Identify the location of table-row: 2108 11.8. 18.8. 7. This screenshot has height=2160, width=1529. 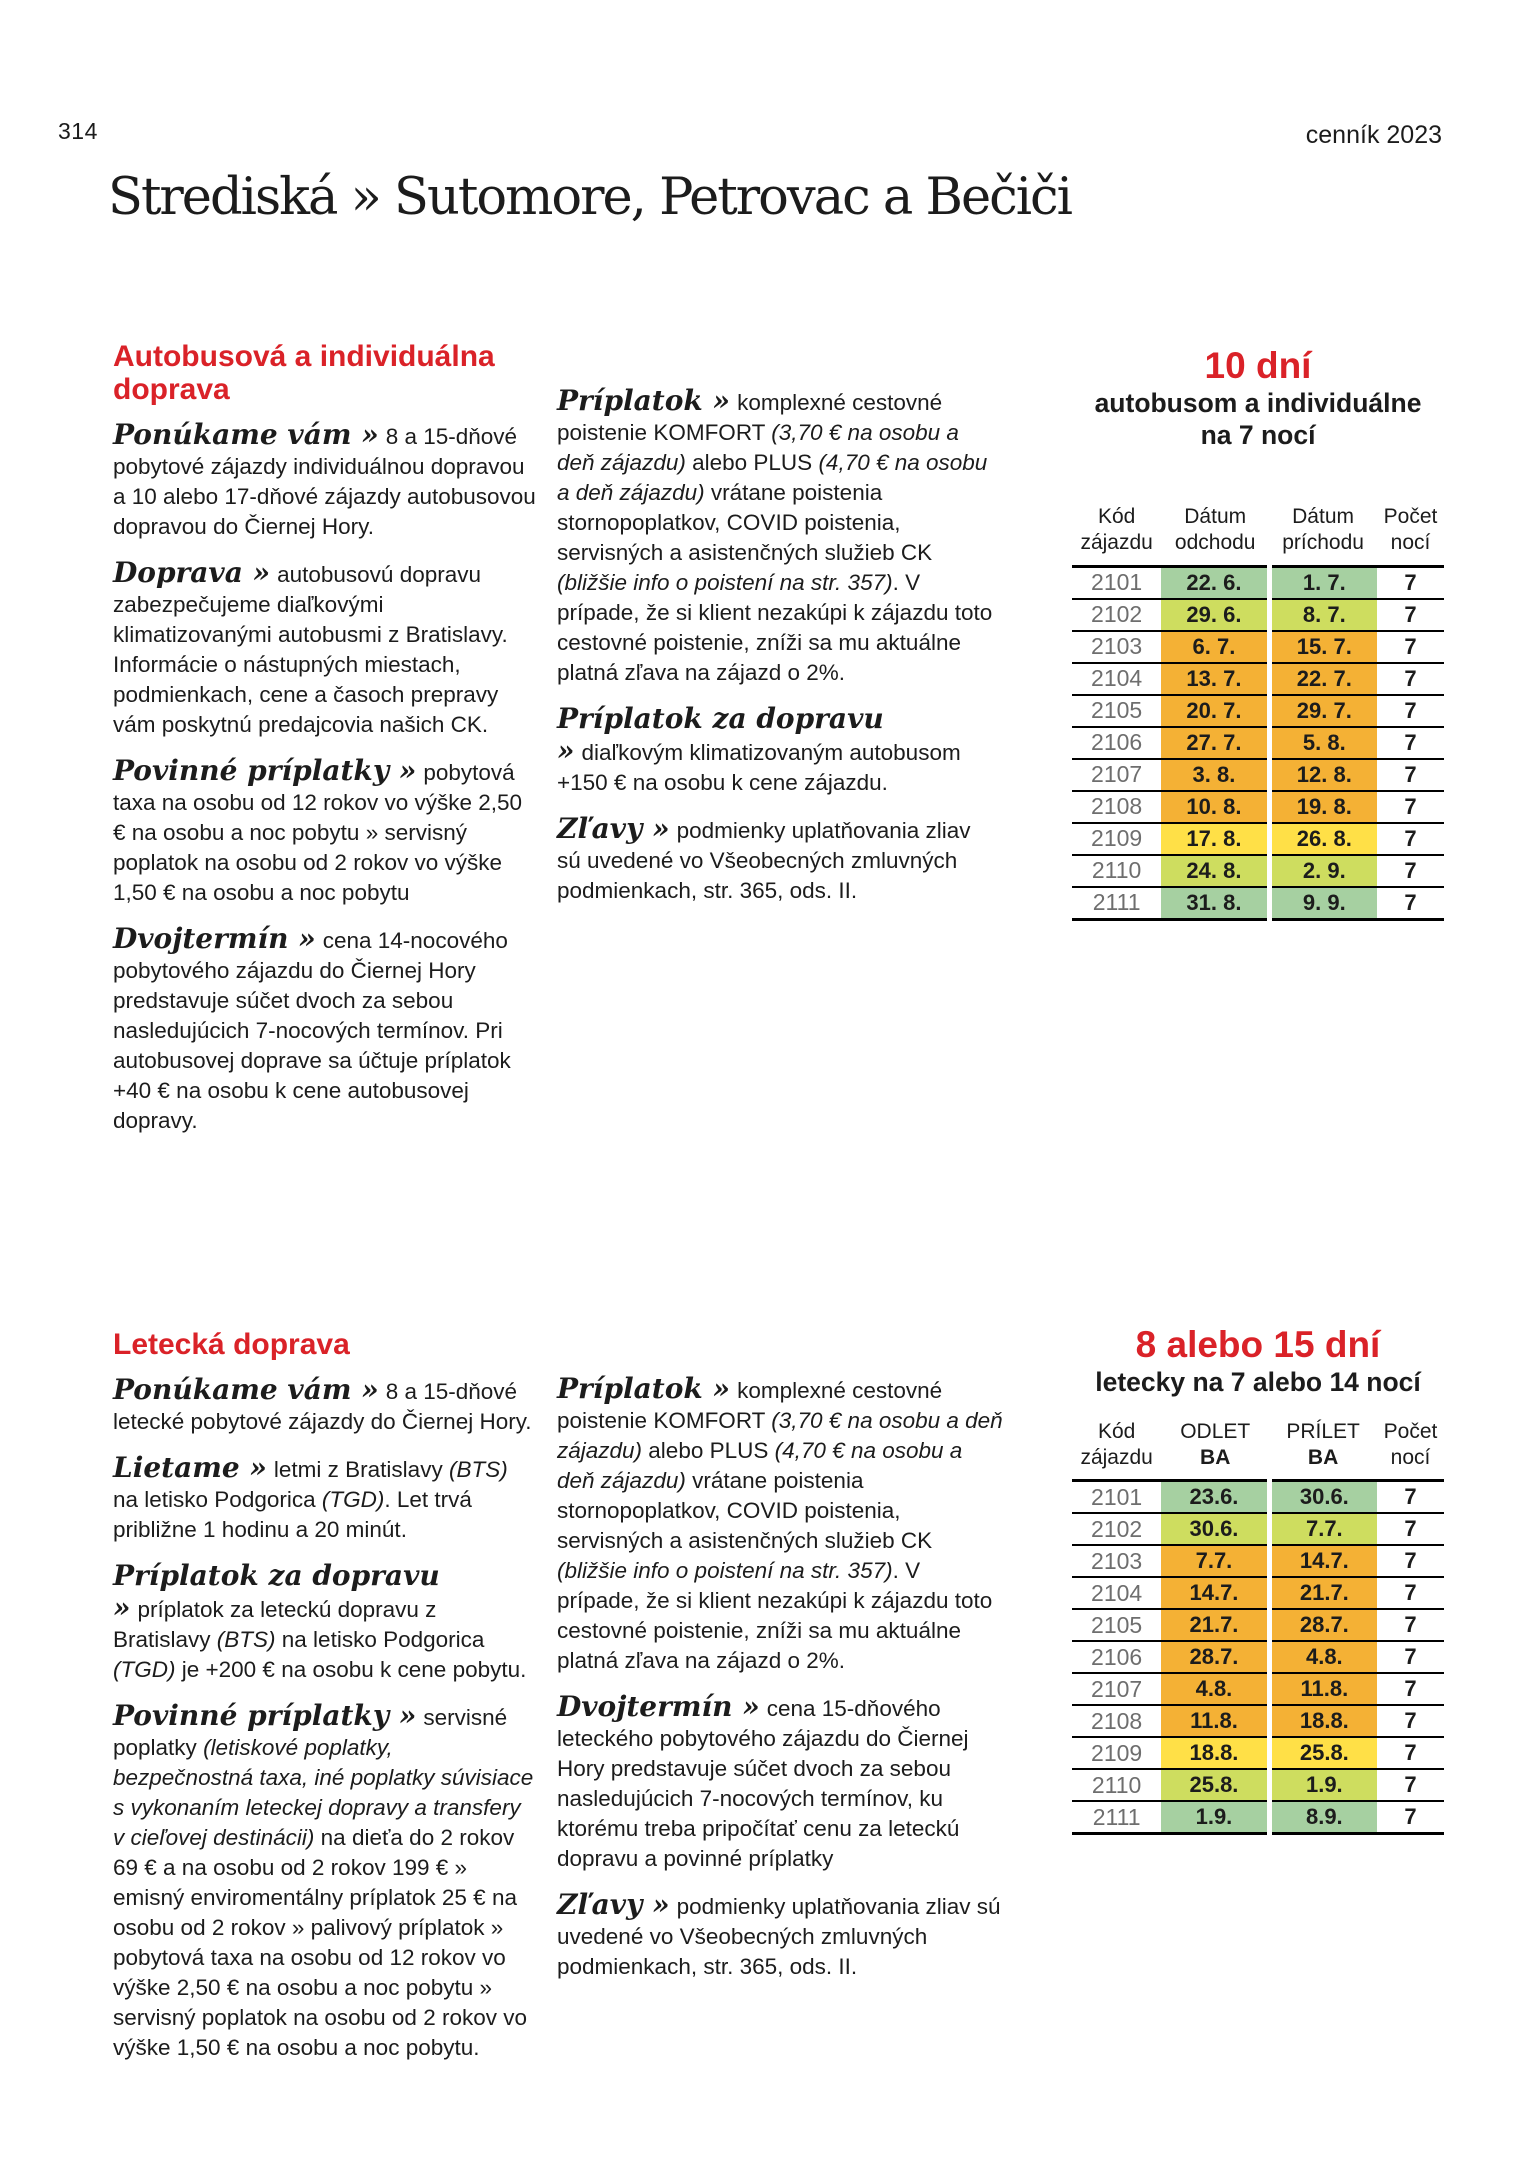
(1258, 1722).